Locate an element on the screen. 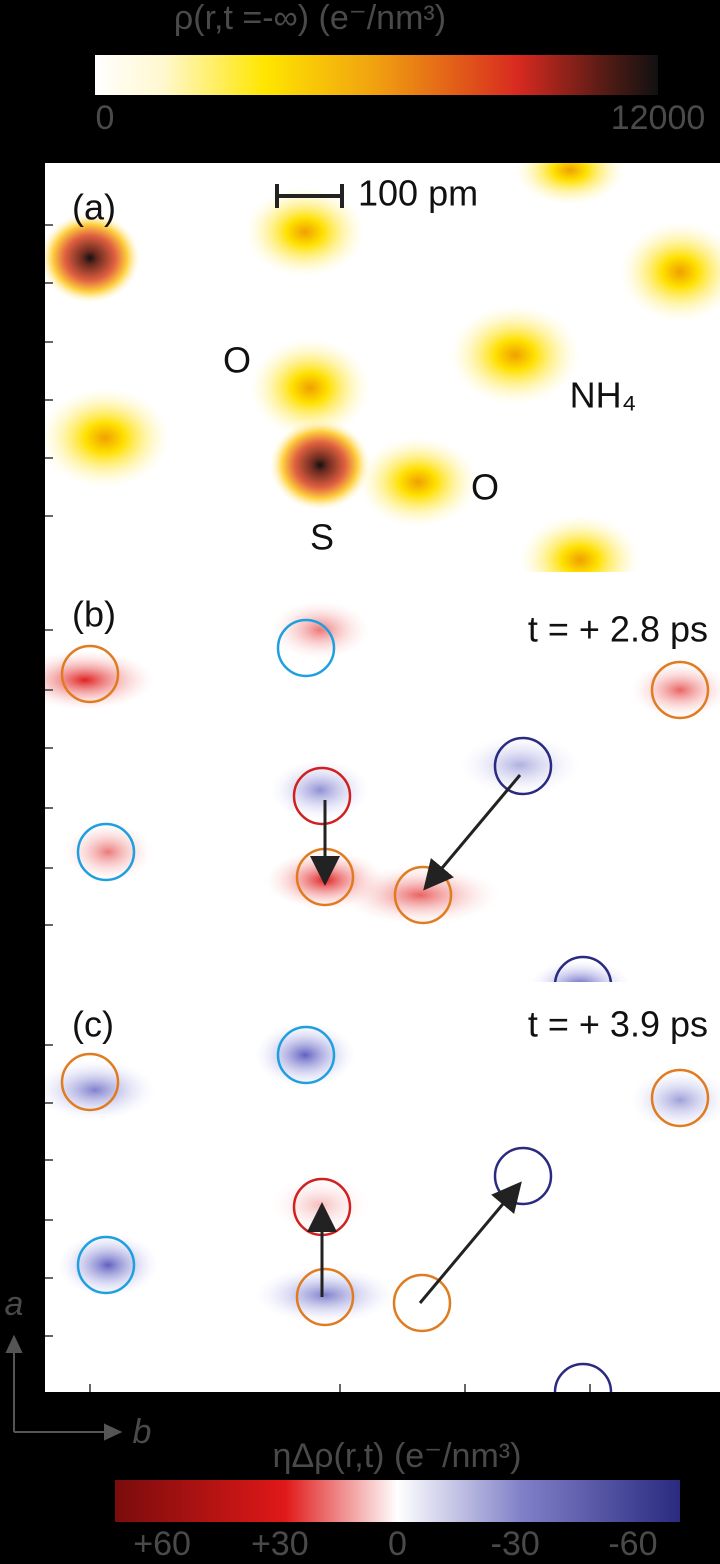 The image size is (720, 1564). colorbar-title: ρ(r,t =-∞) (e⁻/nm³) is located at coordinates (310, 18).